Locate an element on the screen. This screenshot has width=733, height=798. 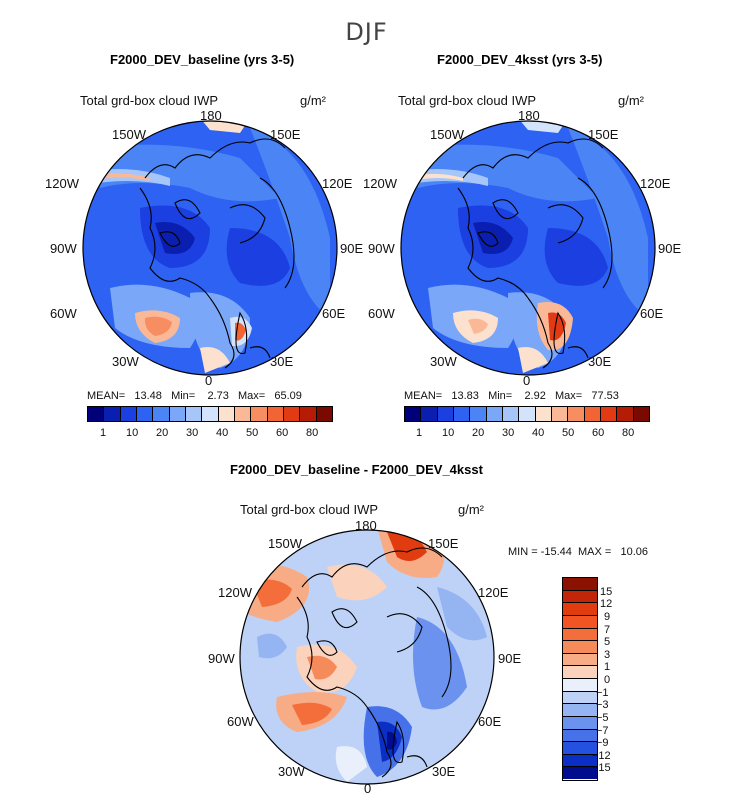
colorbar-diff is located at coordinates (580, 679).